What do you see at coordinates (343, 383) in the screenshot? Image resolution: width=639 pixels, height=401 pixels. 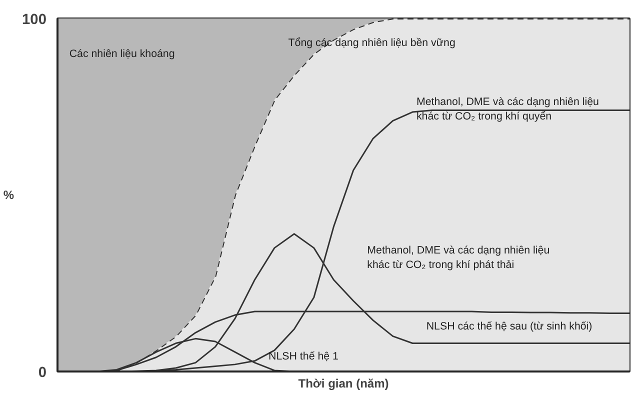 I see `x-axis-title: Thời gian (năm)` at bounding box center [343, 383].